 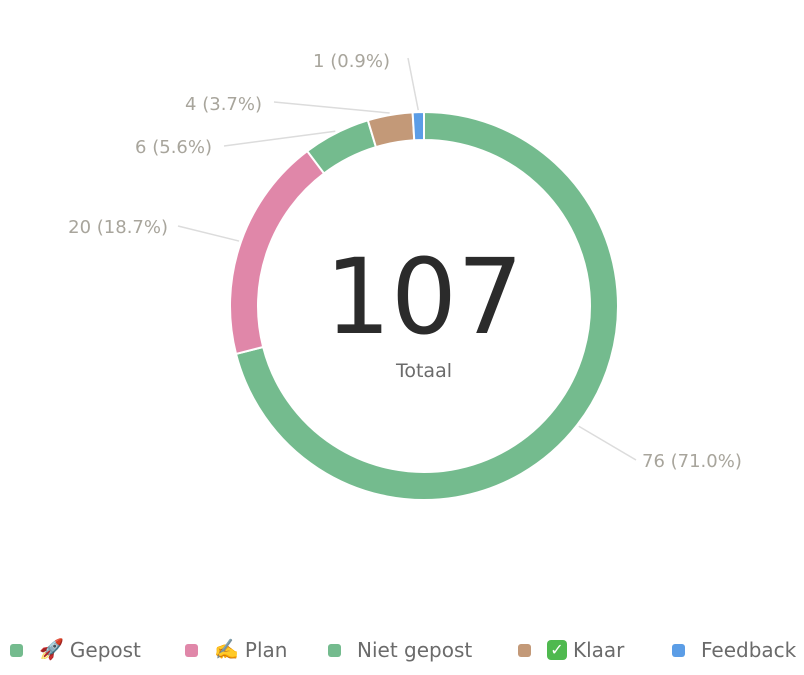 I want to click on legend-item-gepost: 🚀 Gepost, so click(x=75, y=650).